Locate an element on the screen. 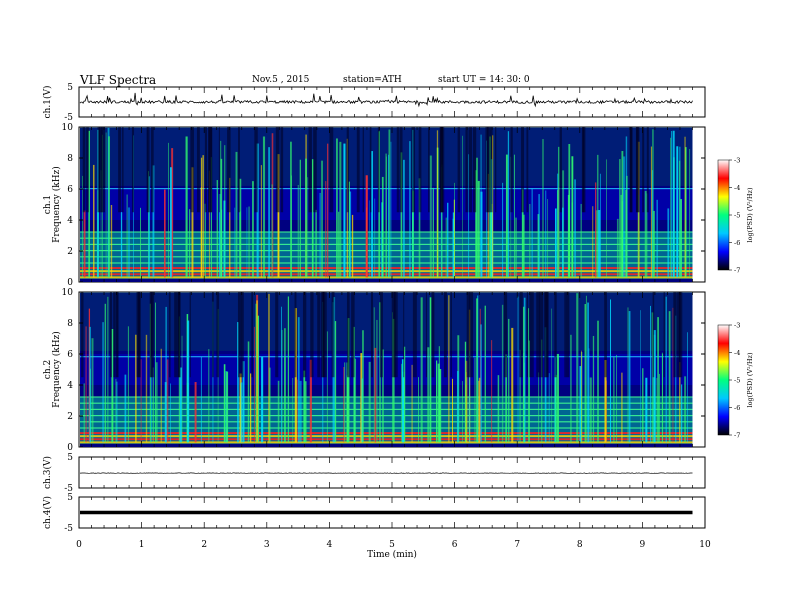 The height and width of the screenshot is (612, 792). y-axis-label: ch.3(V) is located at coordinates (47, 472).